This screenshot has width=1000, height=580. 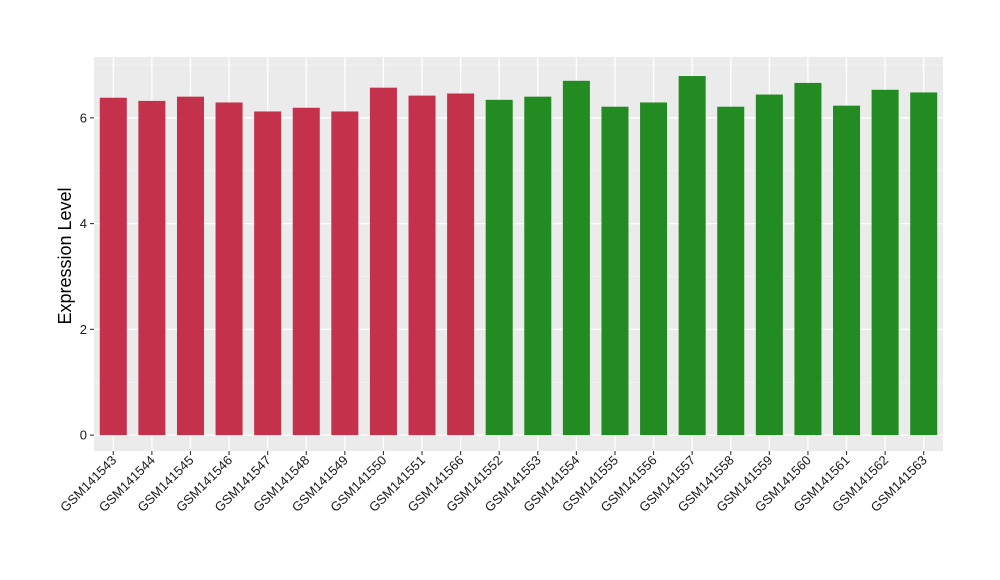 What do you see at coordinates (769, 265) in the screenshot?
I see `bar-GSM141559` at bounding box center [769, 265].